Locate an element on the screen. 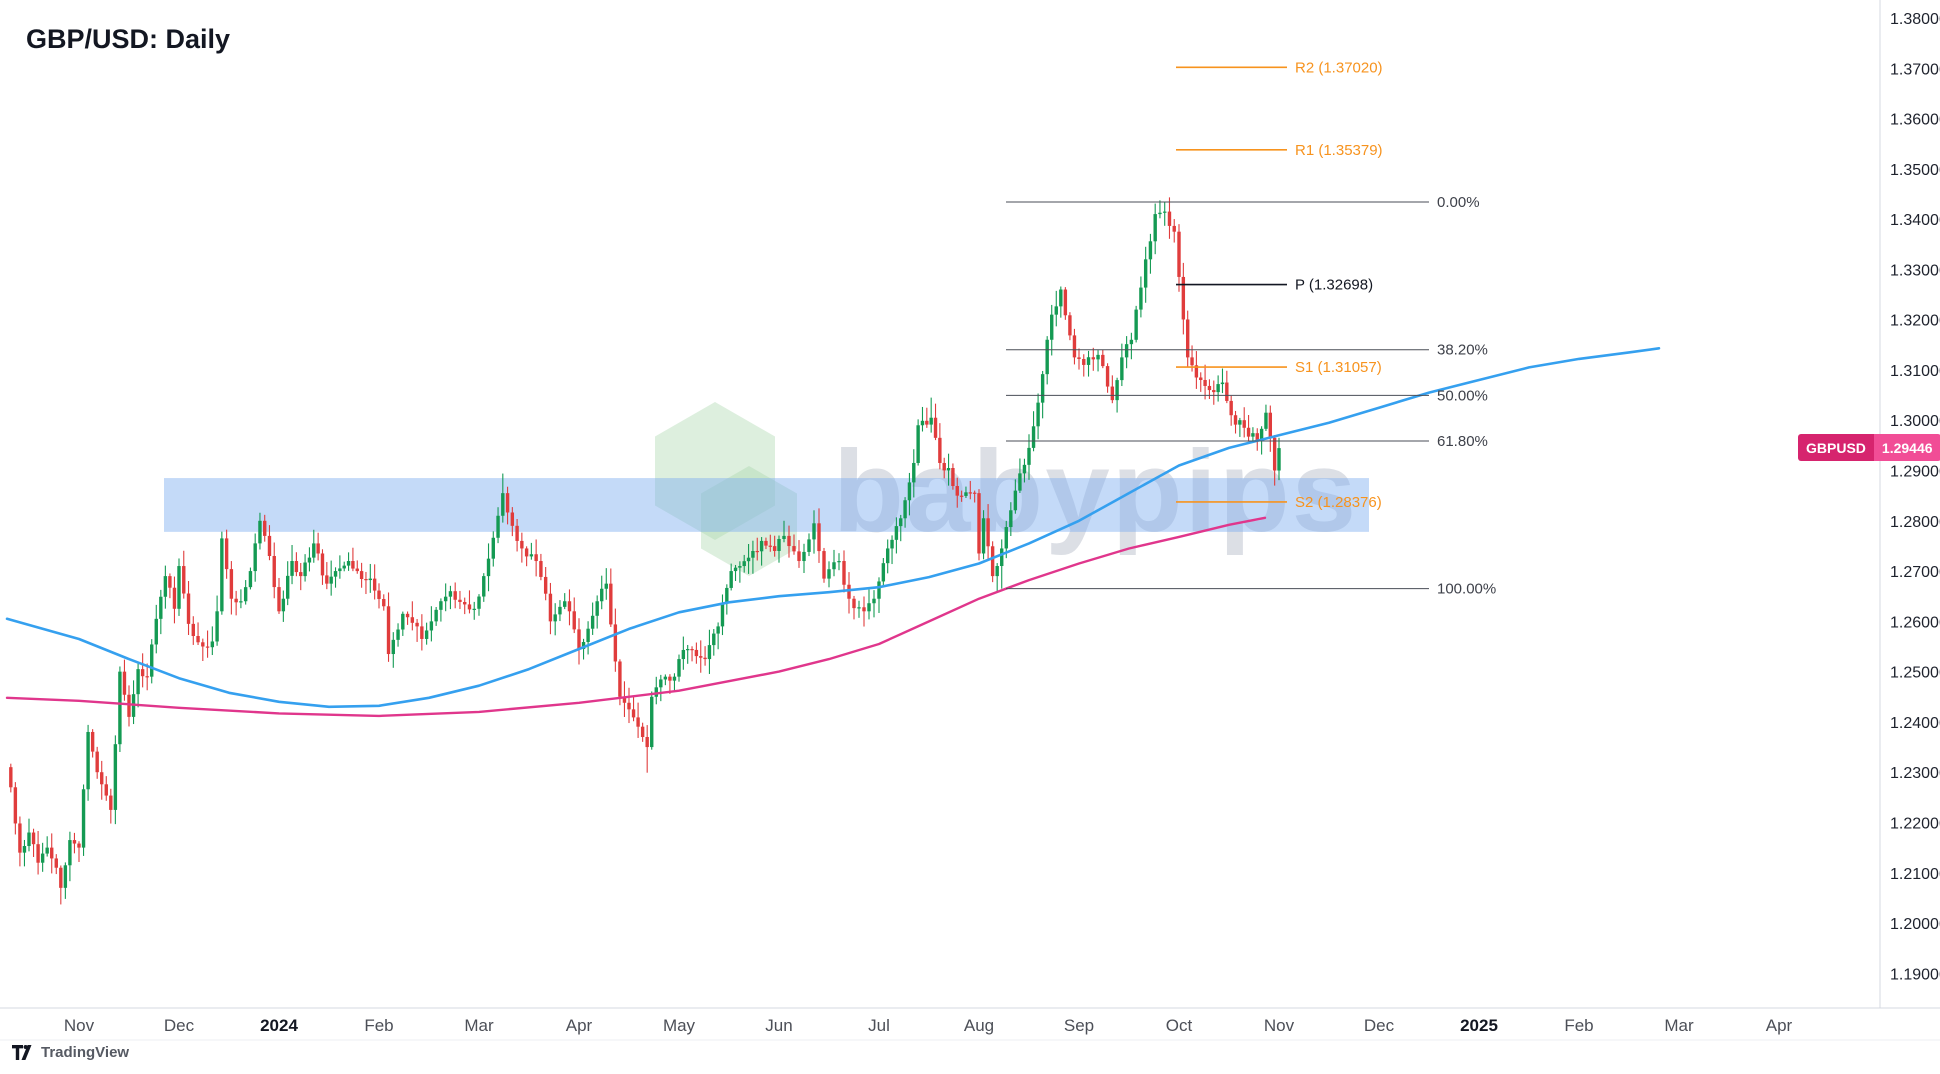  price-axis-label: 1.32000 is located at coordinates (1915, 321).